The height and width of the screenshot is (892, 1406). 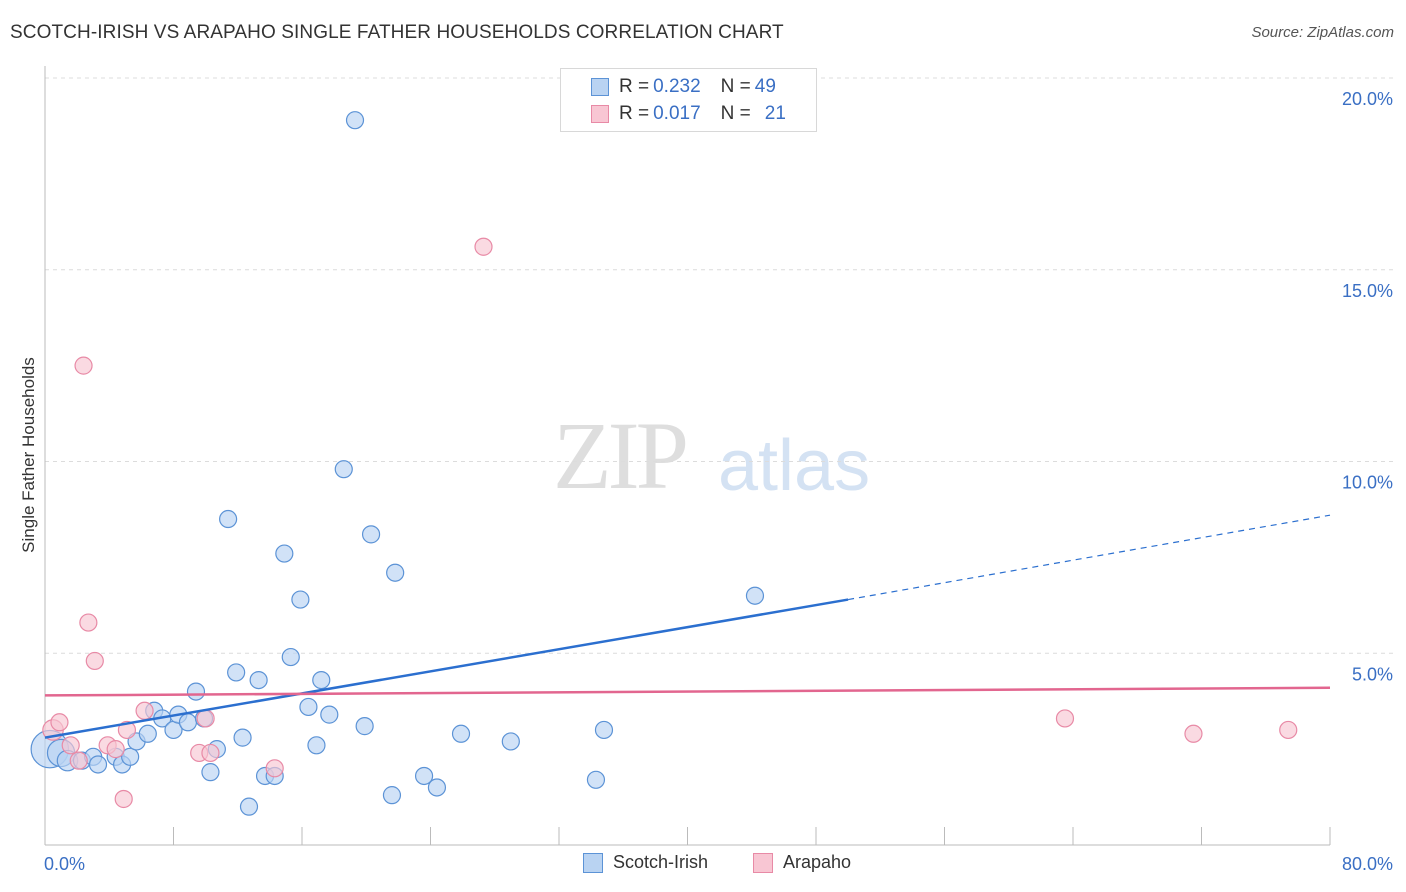 What do you see at coordinates (1367, 864) in the screenshot?
I see `x-tick-label: 80.0%` at bounding box center [1367, 864].